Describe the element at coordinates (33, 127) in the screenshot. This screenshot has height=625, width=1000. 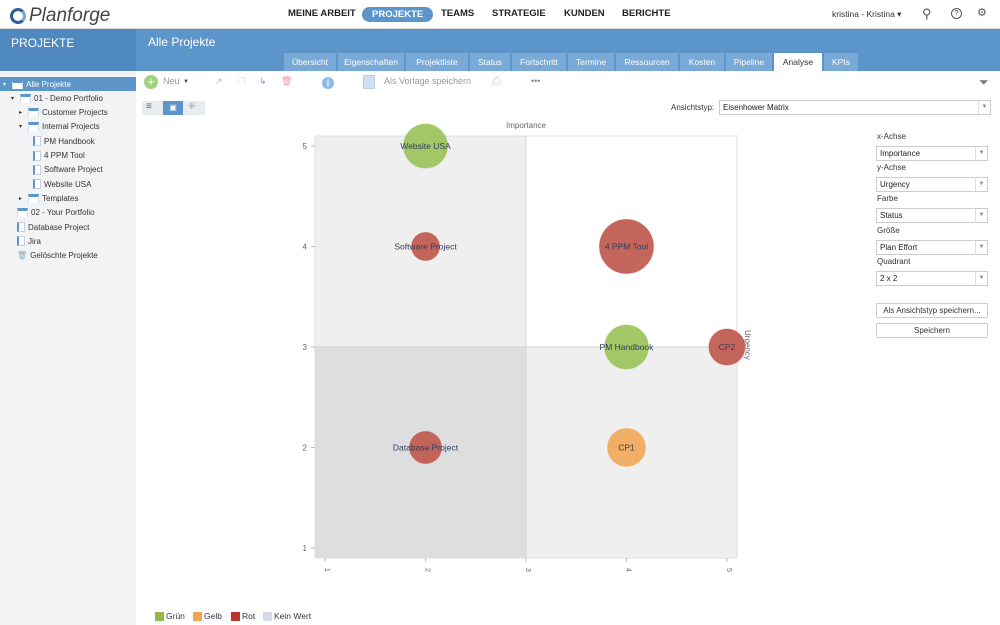
I see `portfolio-icon` at that location.